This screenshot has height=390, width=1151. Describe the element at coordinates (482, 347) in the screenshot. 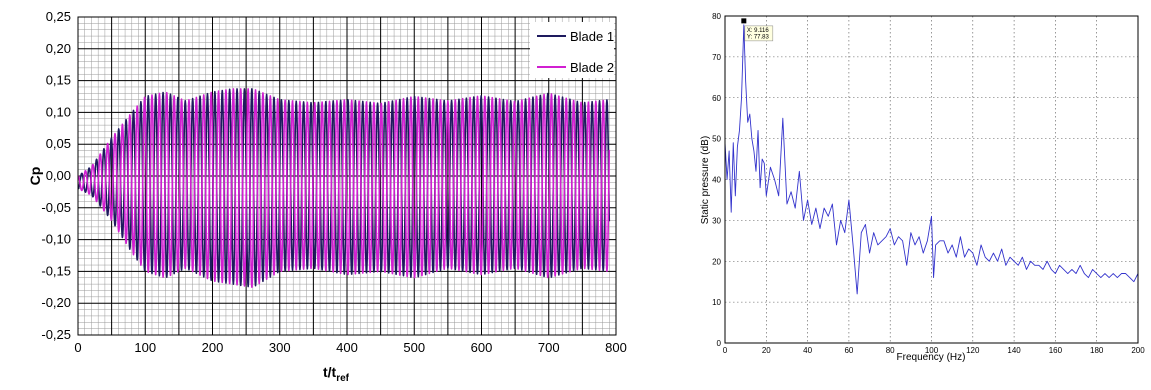

I see `chart-1-x-tick-label: 600` at that location.